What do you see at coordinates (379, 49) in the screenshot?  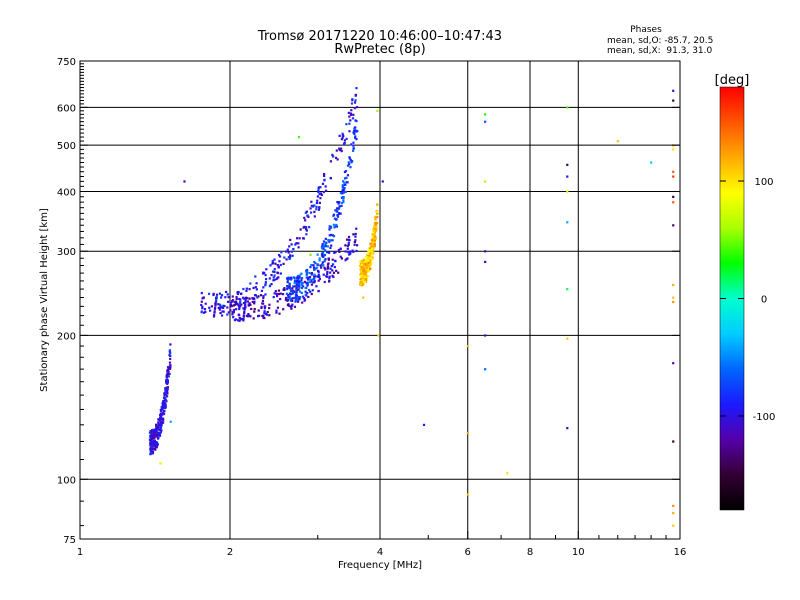 I see `chart-subtitle: RwPretec (8p)` at bounding box center [379, 49].